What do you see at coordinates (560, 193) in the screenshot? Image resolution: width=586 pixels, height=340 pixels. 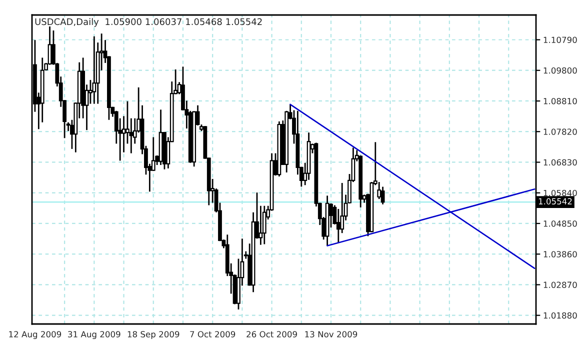 I see `y-tick-label: 1.05840` at bounding box center [560, 193].